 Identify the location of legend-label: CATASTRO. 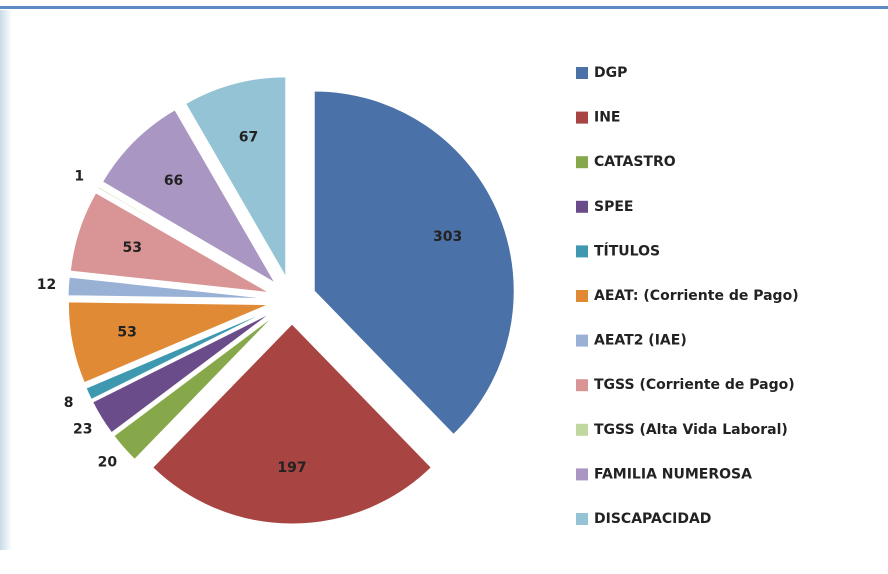
(635, 162).